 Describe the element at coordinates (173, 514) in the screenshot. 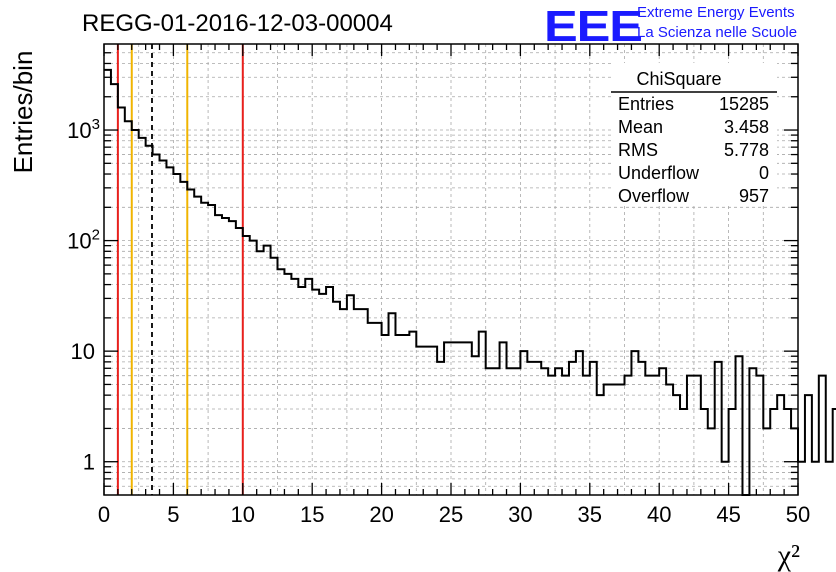

I see `x-tick-label: 5` at that location.